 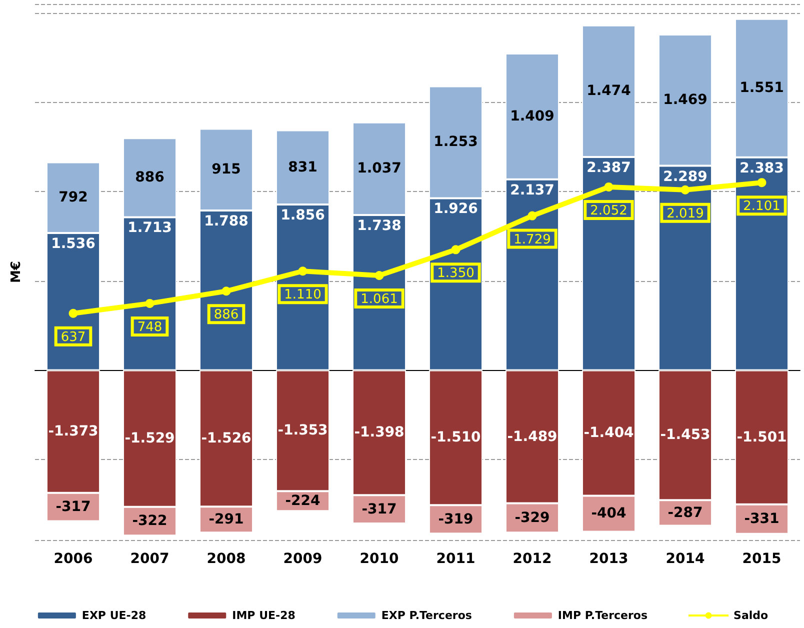 I want to click on data-label: -319, so click(x=456, y=519).